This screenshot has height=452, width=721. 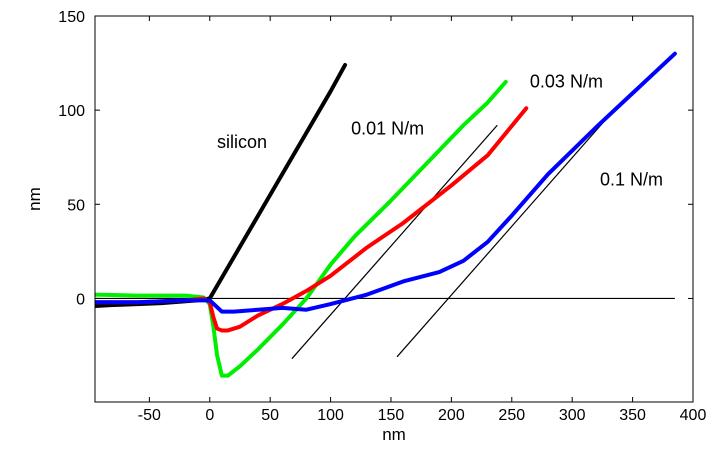 What do you see at coordinates (209, 415) in the screenshot?
I see `x-tick-label: 0` at bounding box center [209, 415].